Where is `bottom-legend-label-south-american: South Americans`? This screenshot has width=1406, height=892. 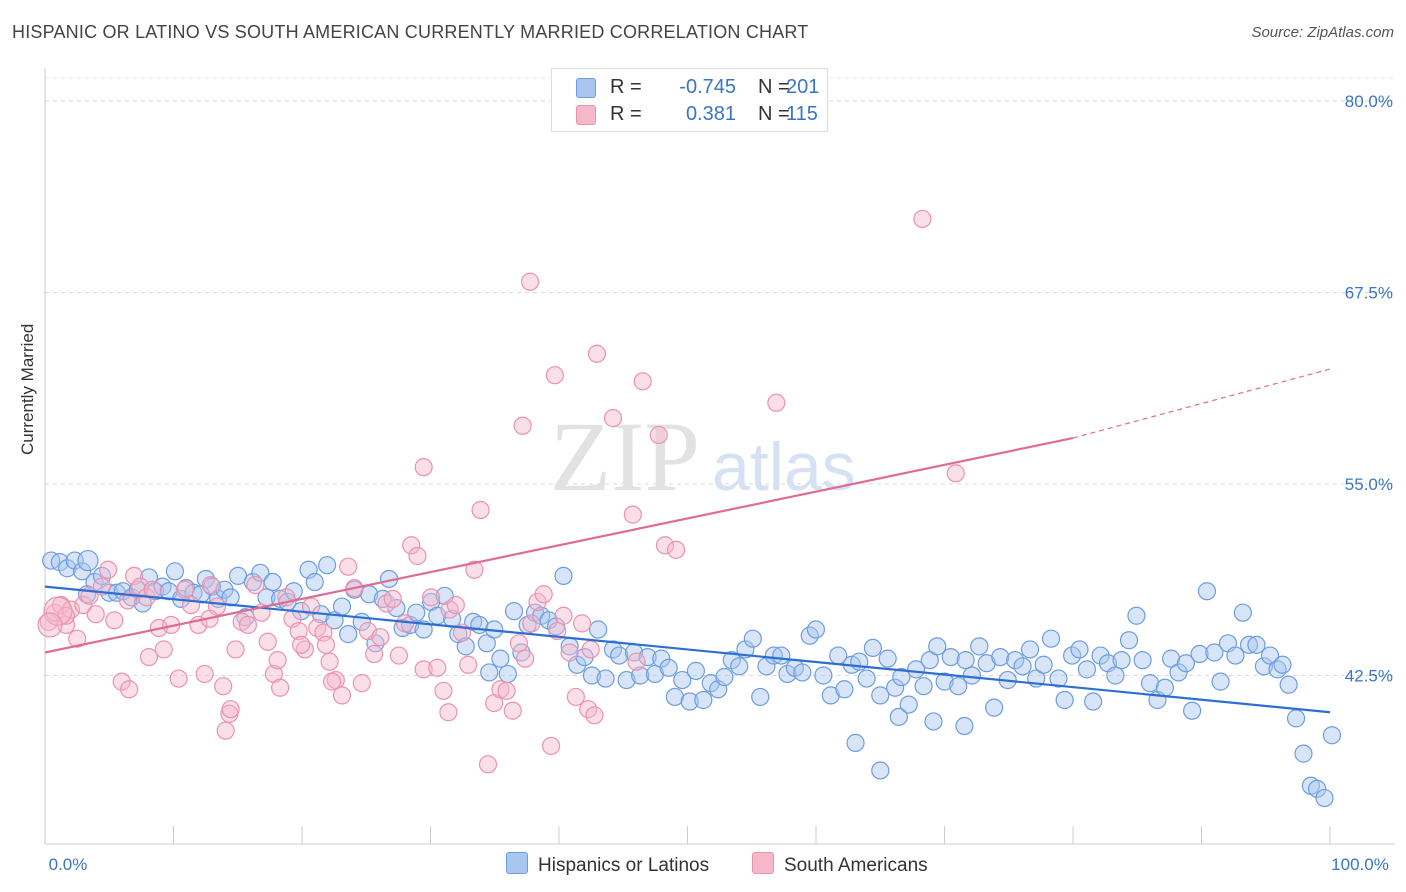
bottom-legend-label-south-american: South Americans is located at coordinates (856, 865).